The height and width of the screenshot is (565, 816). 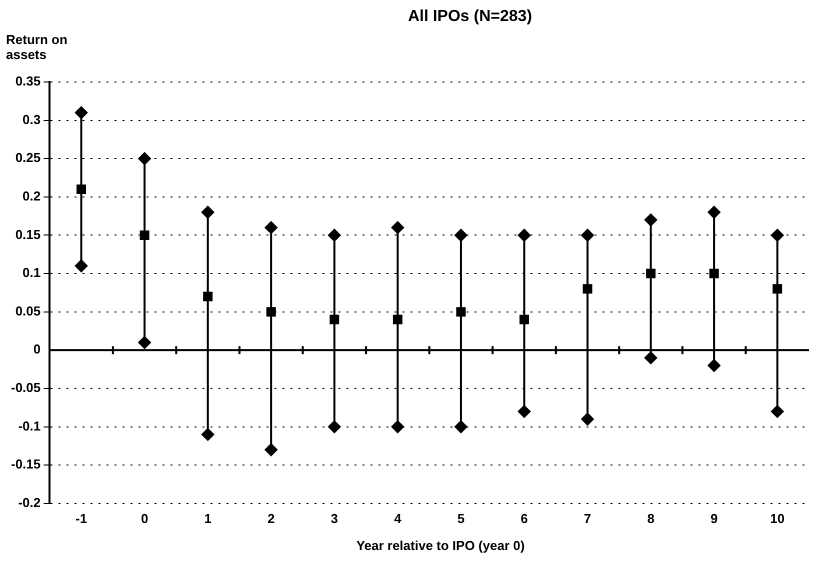 I want to click on y-tick-label: 0.05, so click(x=28, y=310).